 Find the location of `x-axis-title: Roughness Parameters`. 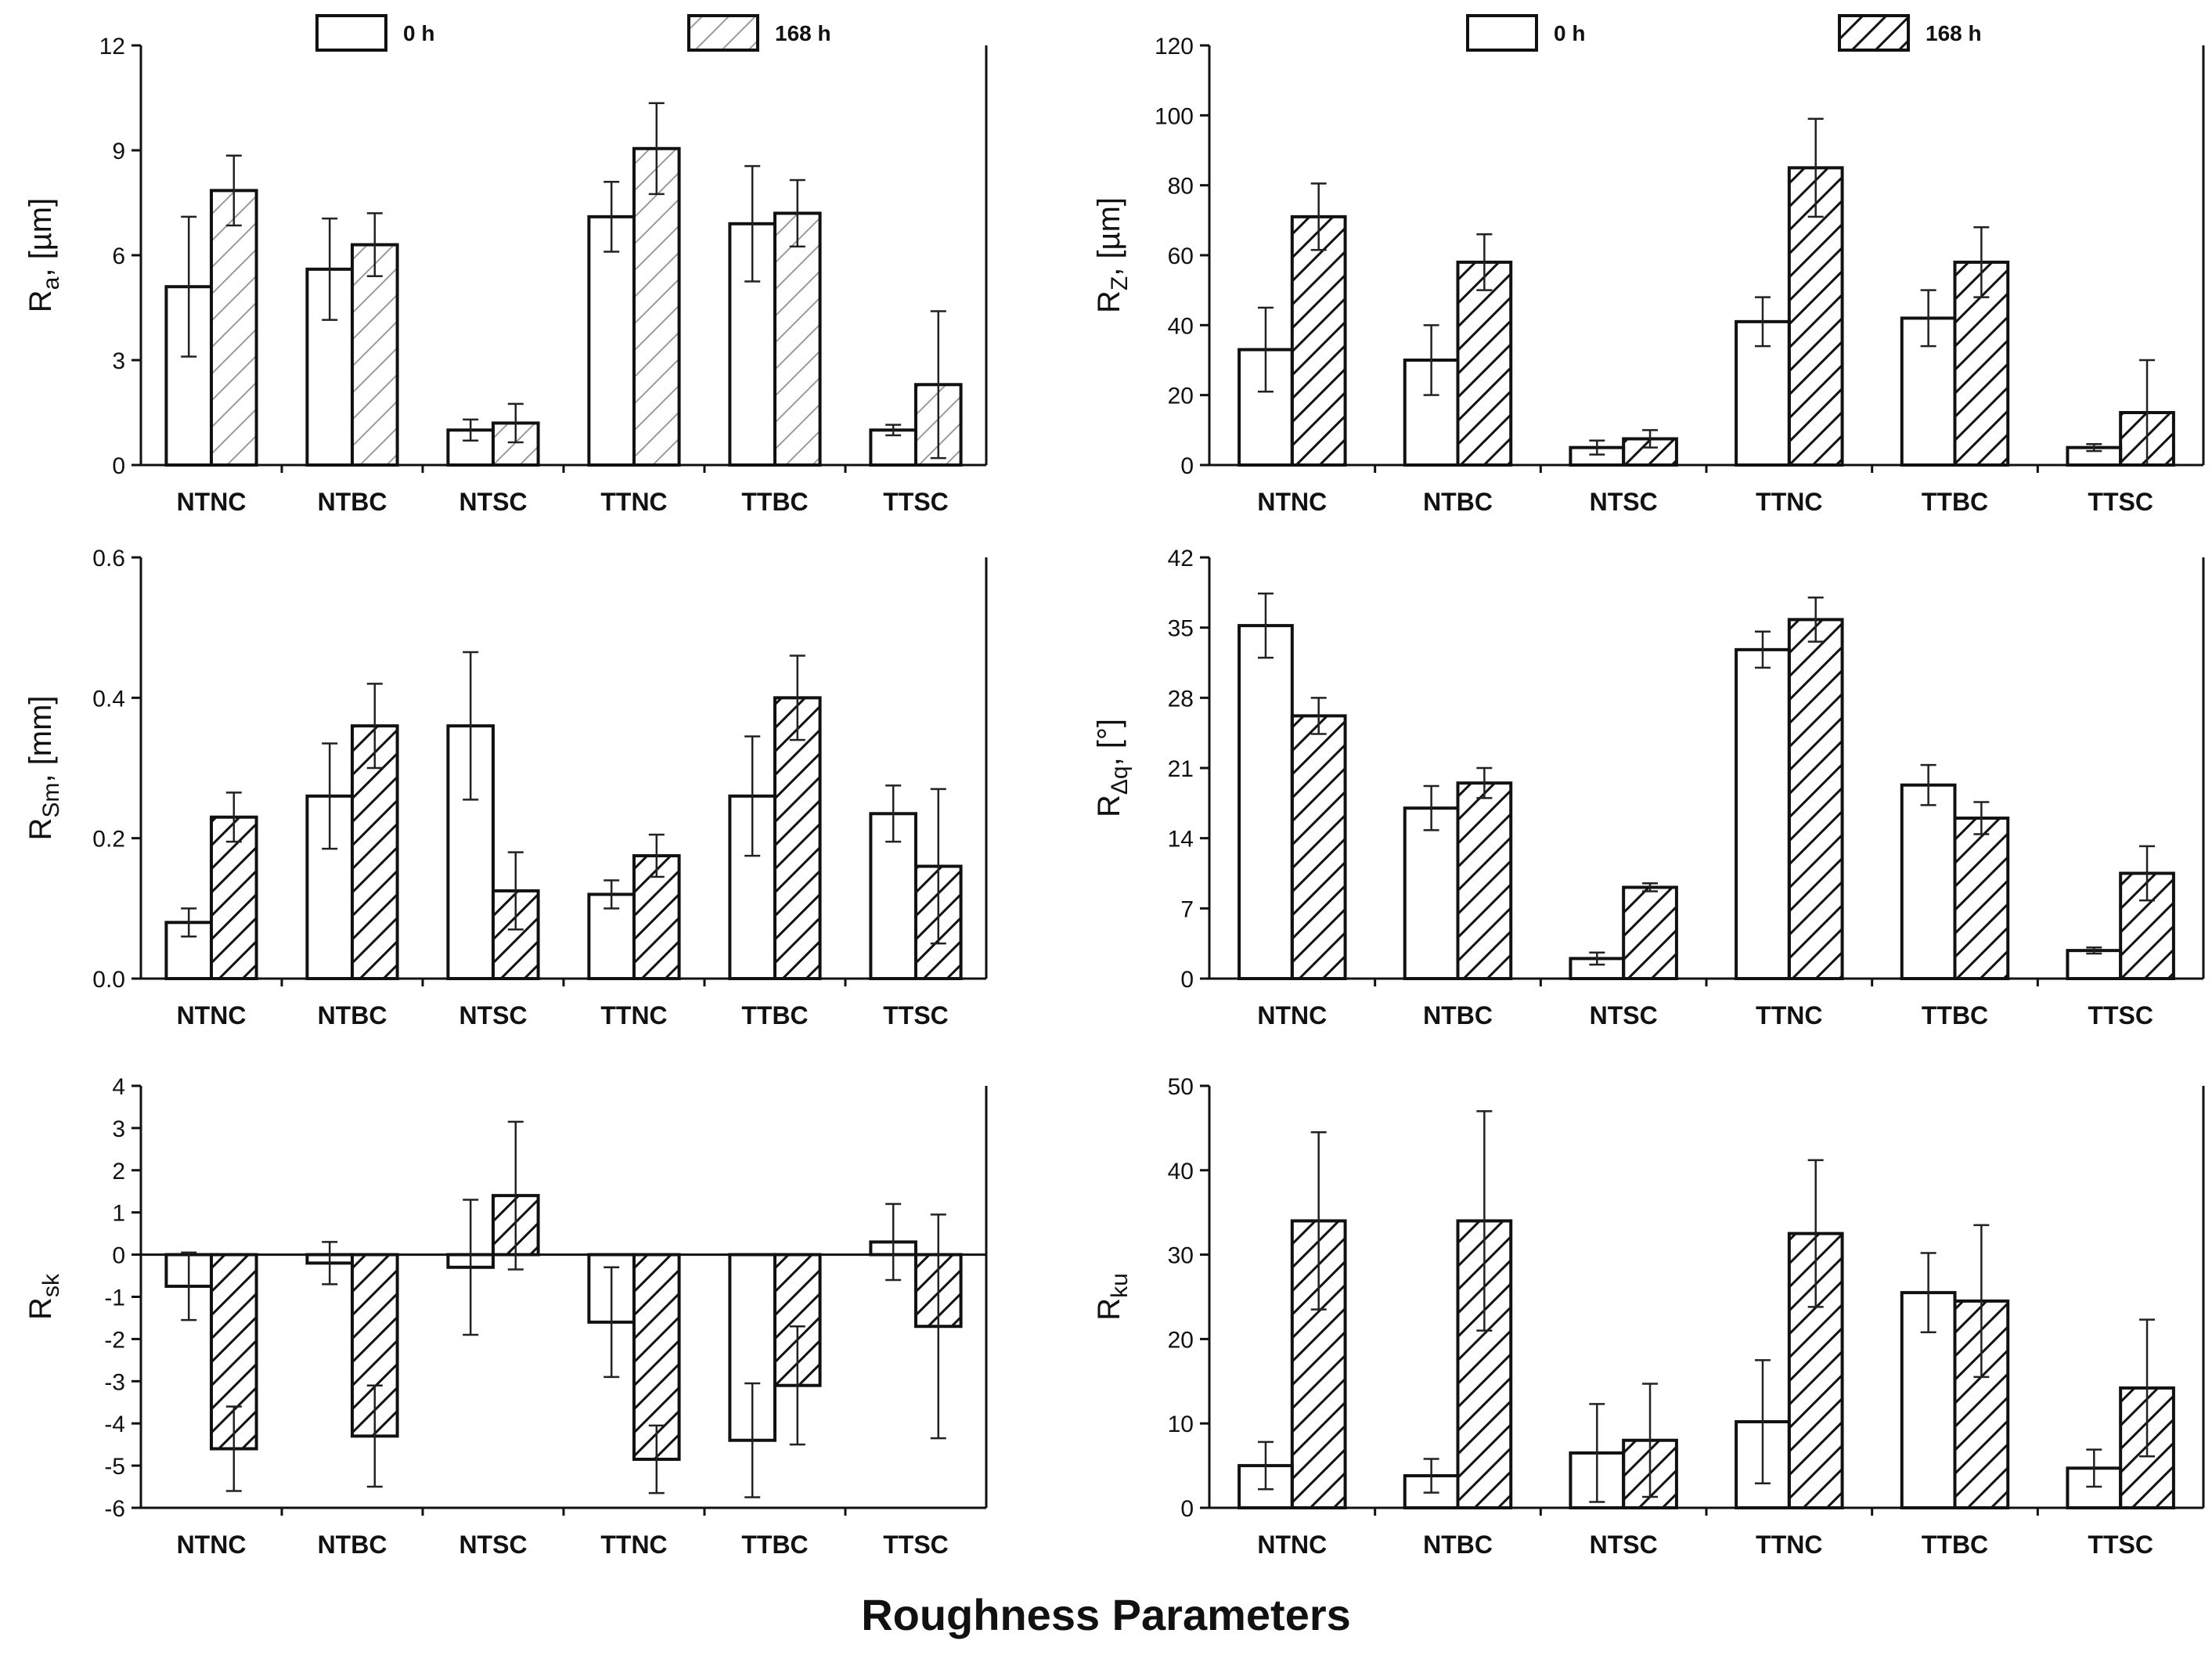

x-axis-title: Roughness Parameters is located at coordinates (1106, 1614).